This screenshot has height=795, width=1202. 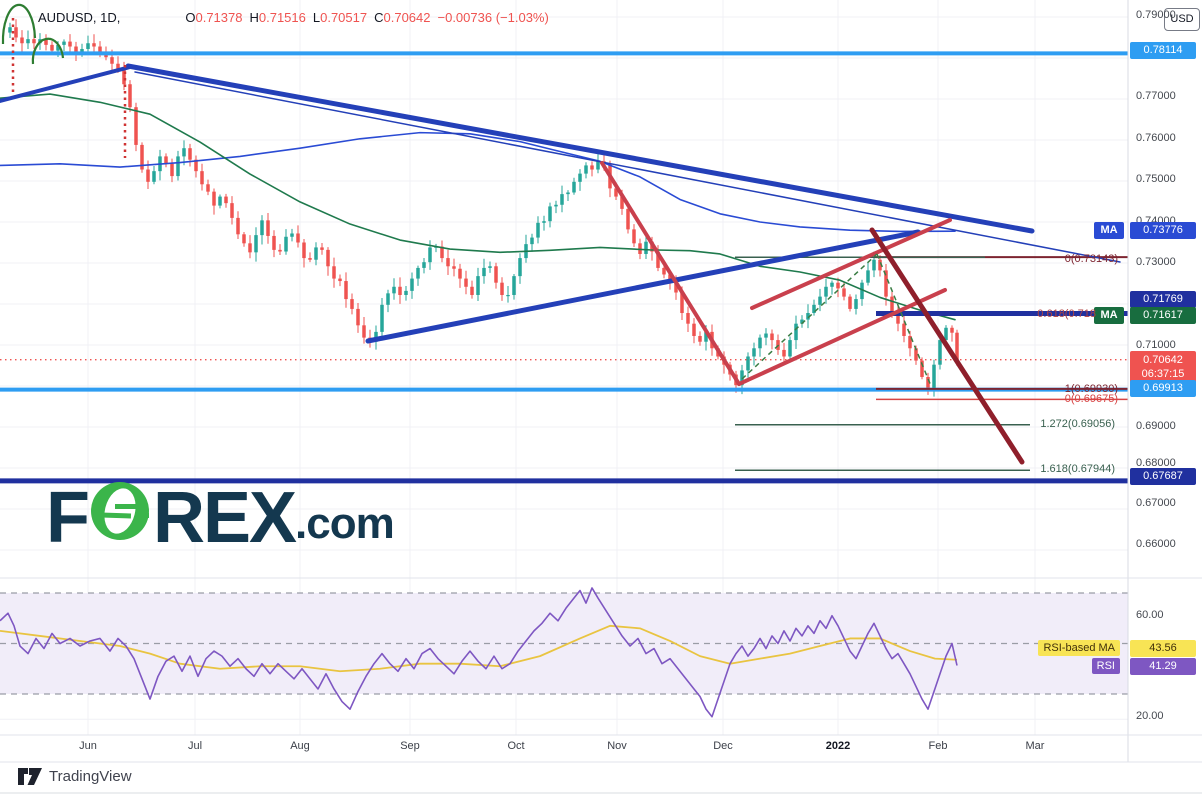 What do you see at coordinates (1077, 469) in the screenshot?
I see `fib-level-label: 1.618(0.67944)` at bounding box center [1077, 469].